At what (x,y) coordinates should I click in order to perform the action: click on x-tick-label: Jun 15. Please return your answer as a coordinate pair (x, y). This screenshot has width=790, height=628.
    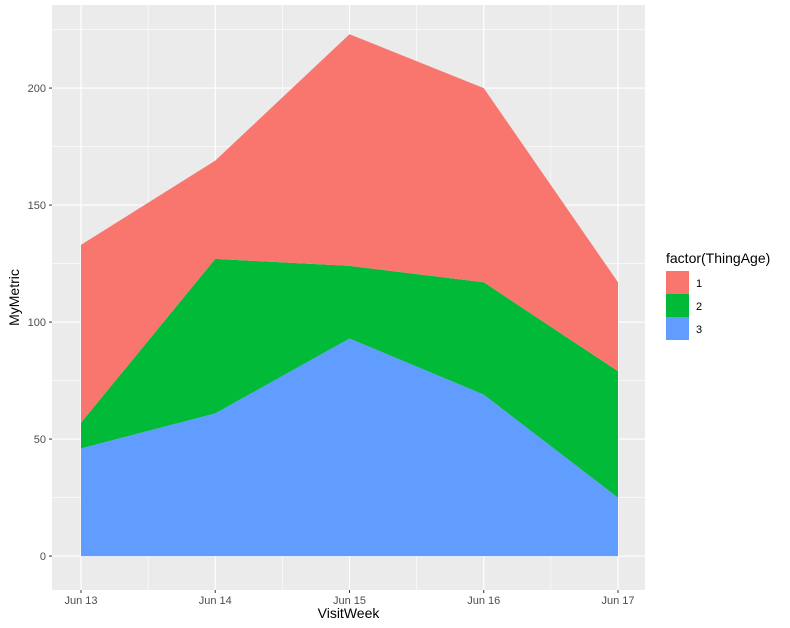
    Looking at the image, I should click on (349, 601).